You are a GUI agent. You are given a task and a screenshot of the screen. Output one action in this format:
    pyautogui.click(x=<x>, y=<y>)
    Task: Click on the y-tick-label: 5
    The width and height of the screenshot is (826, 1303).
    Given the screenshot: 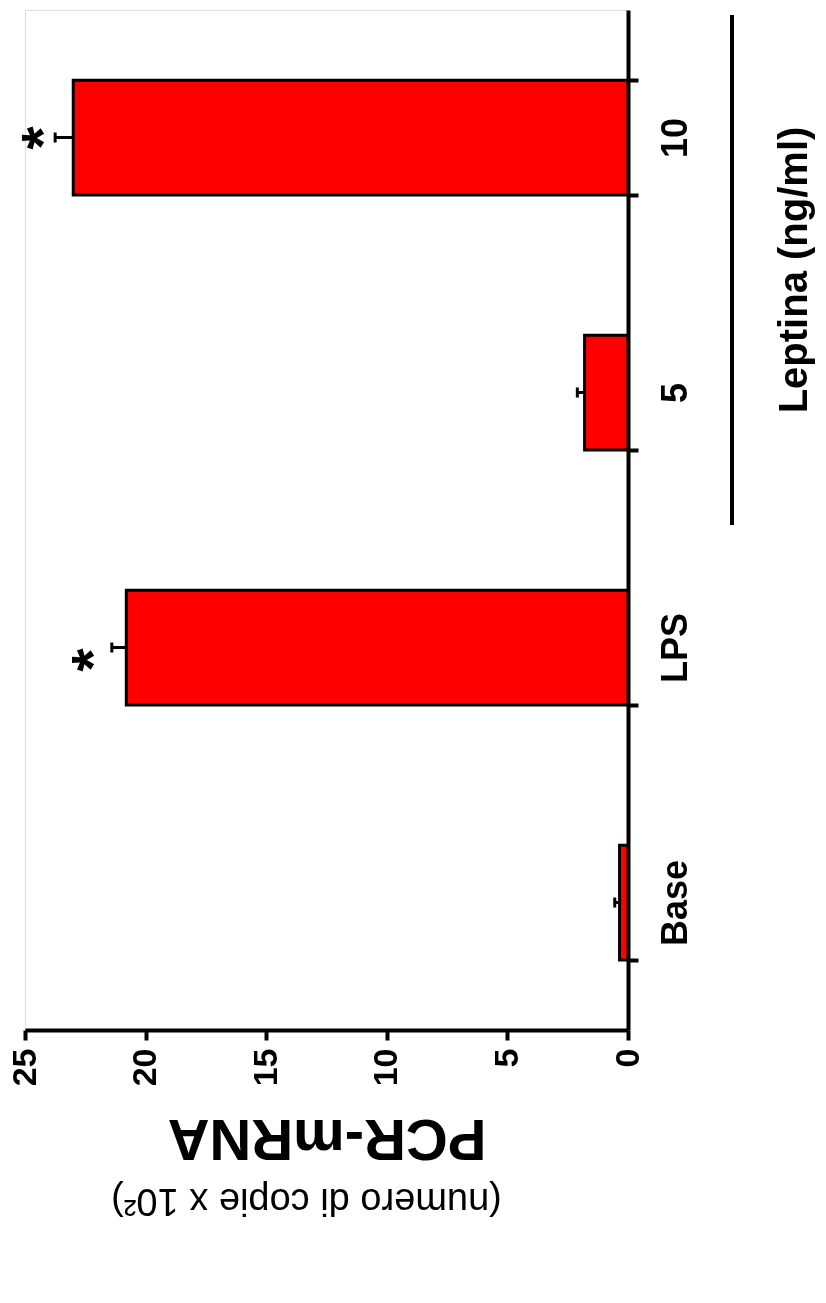 What is the action you would take?
    pyautogui.click(x=674, y=393)
    